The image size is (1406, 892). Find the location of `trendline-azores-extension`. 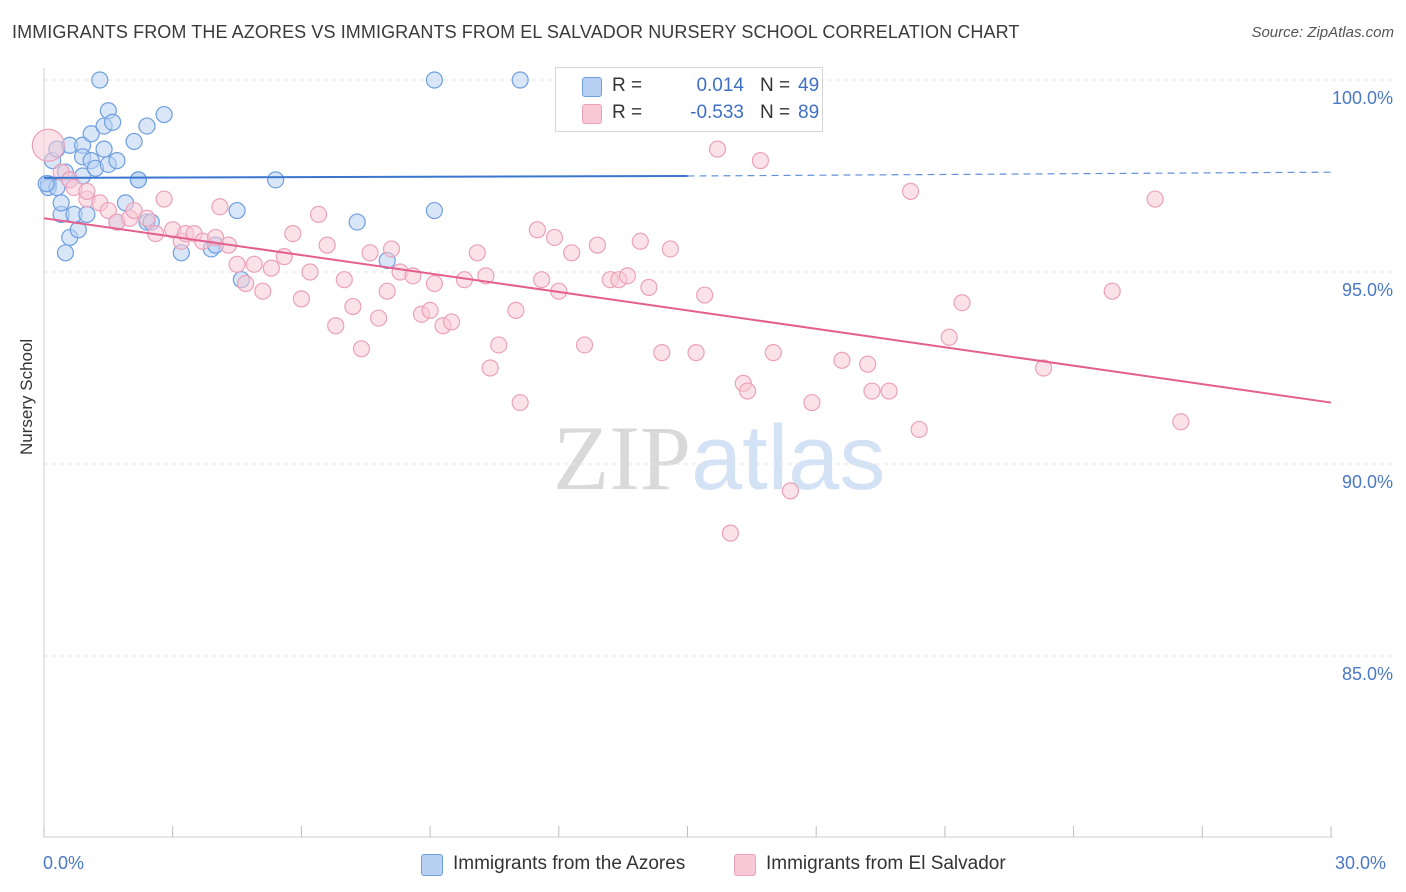

trendline-azores-extension is located at coordinates (1009, 174).